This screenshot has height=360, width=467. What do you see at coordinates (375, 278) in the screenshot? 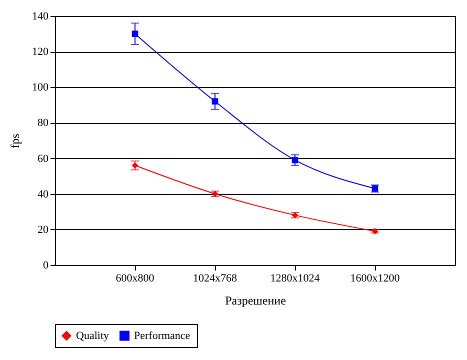
I see `x-tick-label: 1600x1200` at bounding box center [375, 278].